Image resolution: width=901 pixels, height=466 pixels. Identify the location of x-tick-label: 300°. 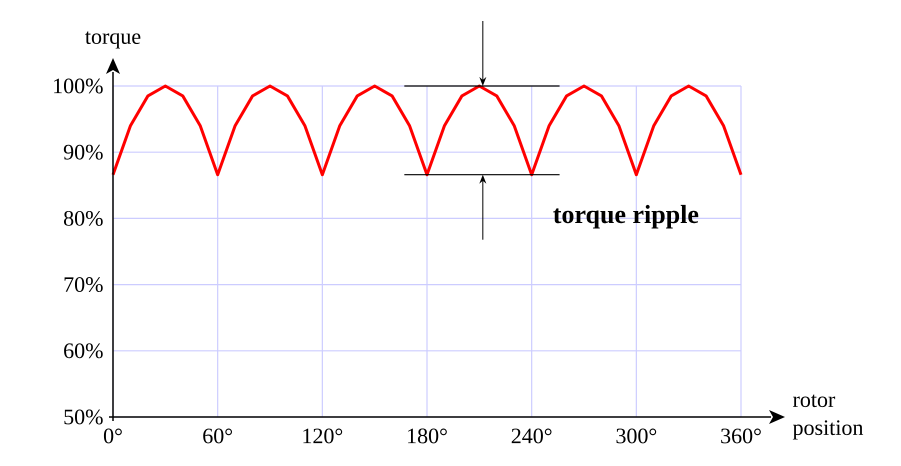
(636, 436).